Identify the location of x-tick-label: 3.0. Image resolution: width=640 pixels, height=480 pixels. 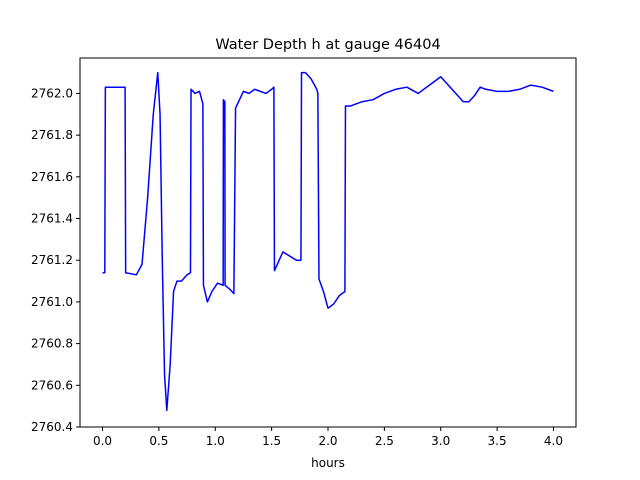
(440, 441).